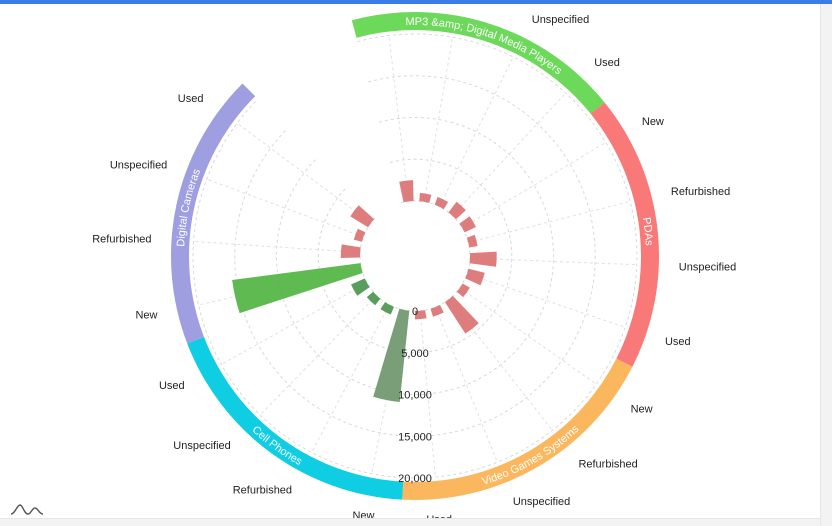 Image resolution: width=832 pixels, height=526 pixels. What do you see at coordinates (201, 446) in the screenshot?
I see `category-label-14: Unspecified` at bounding box center [201, 446].